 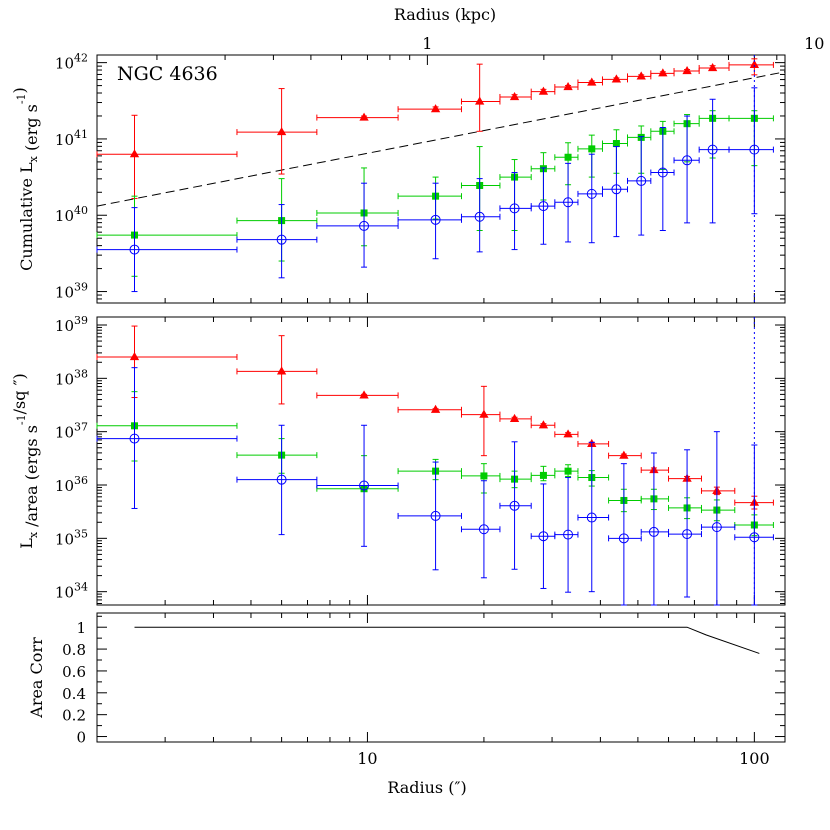 I want to click on y-tick-label: 0, so click(x=81, y=738).